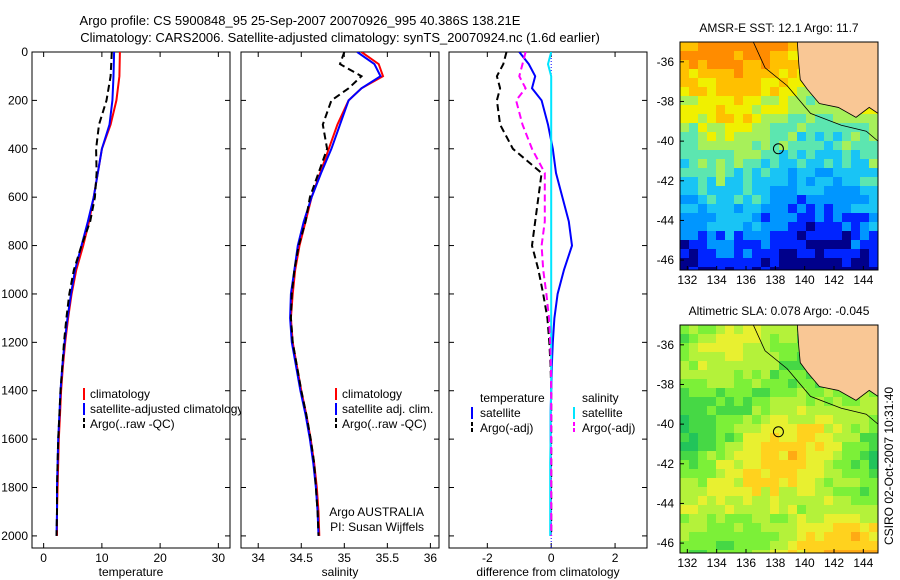 The height and width of the screenshot is (580, 900). I want to click on x-tick-label: 20, so click(160, 558).